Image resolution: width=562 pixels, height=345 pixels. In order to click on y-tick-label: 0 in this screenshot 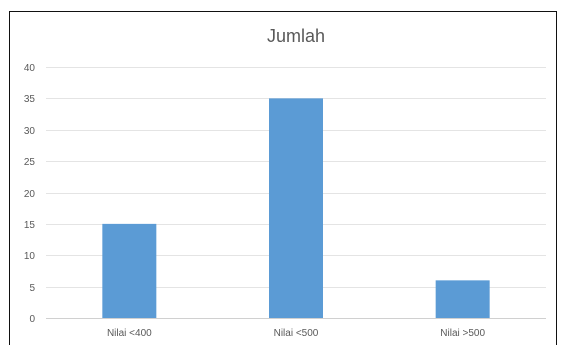, I will do `click(32, 319)`.